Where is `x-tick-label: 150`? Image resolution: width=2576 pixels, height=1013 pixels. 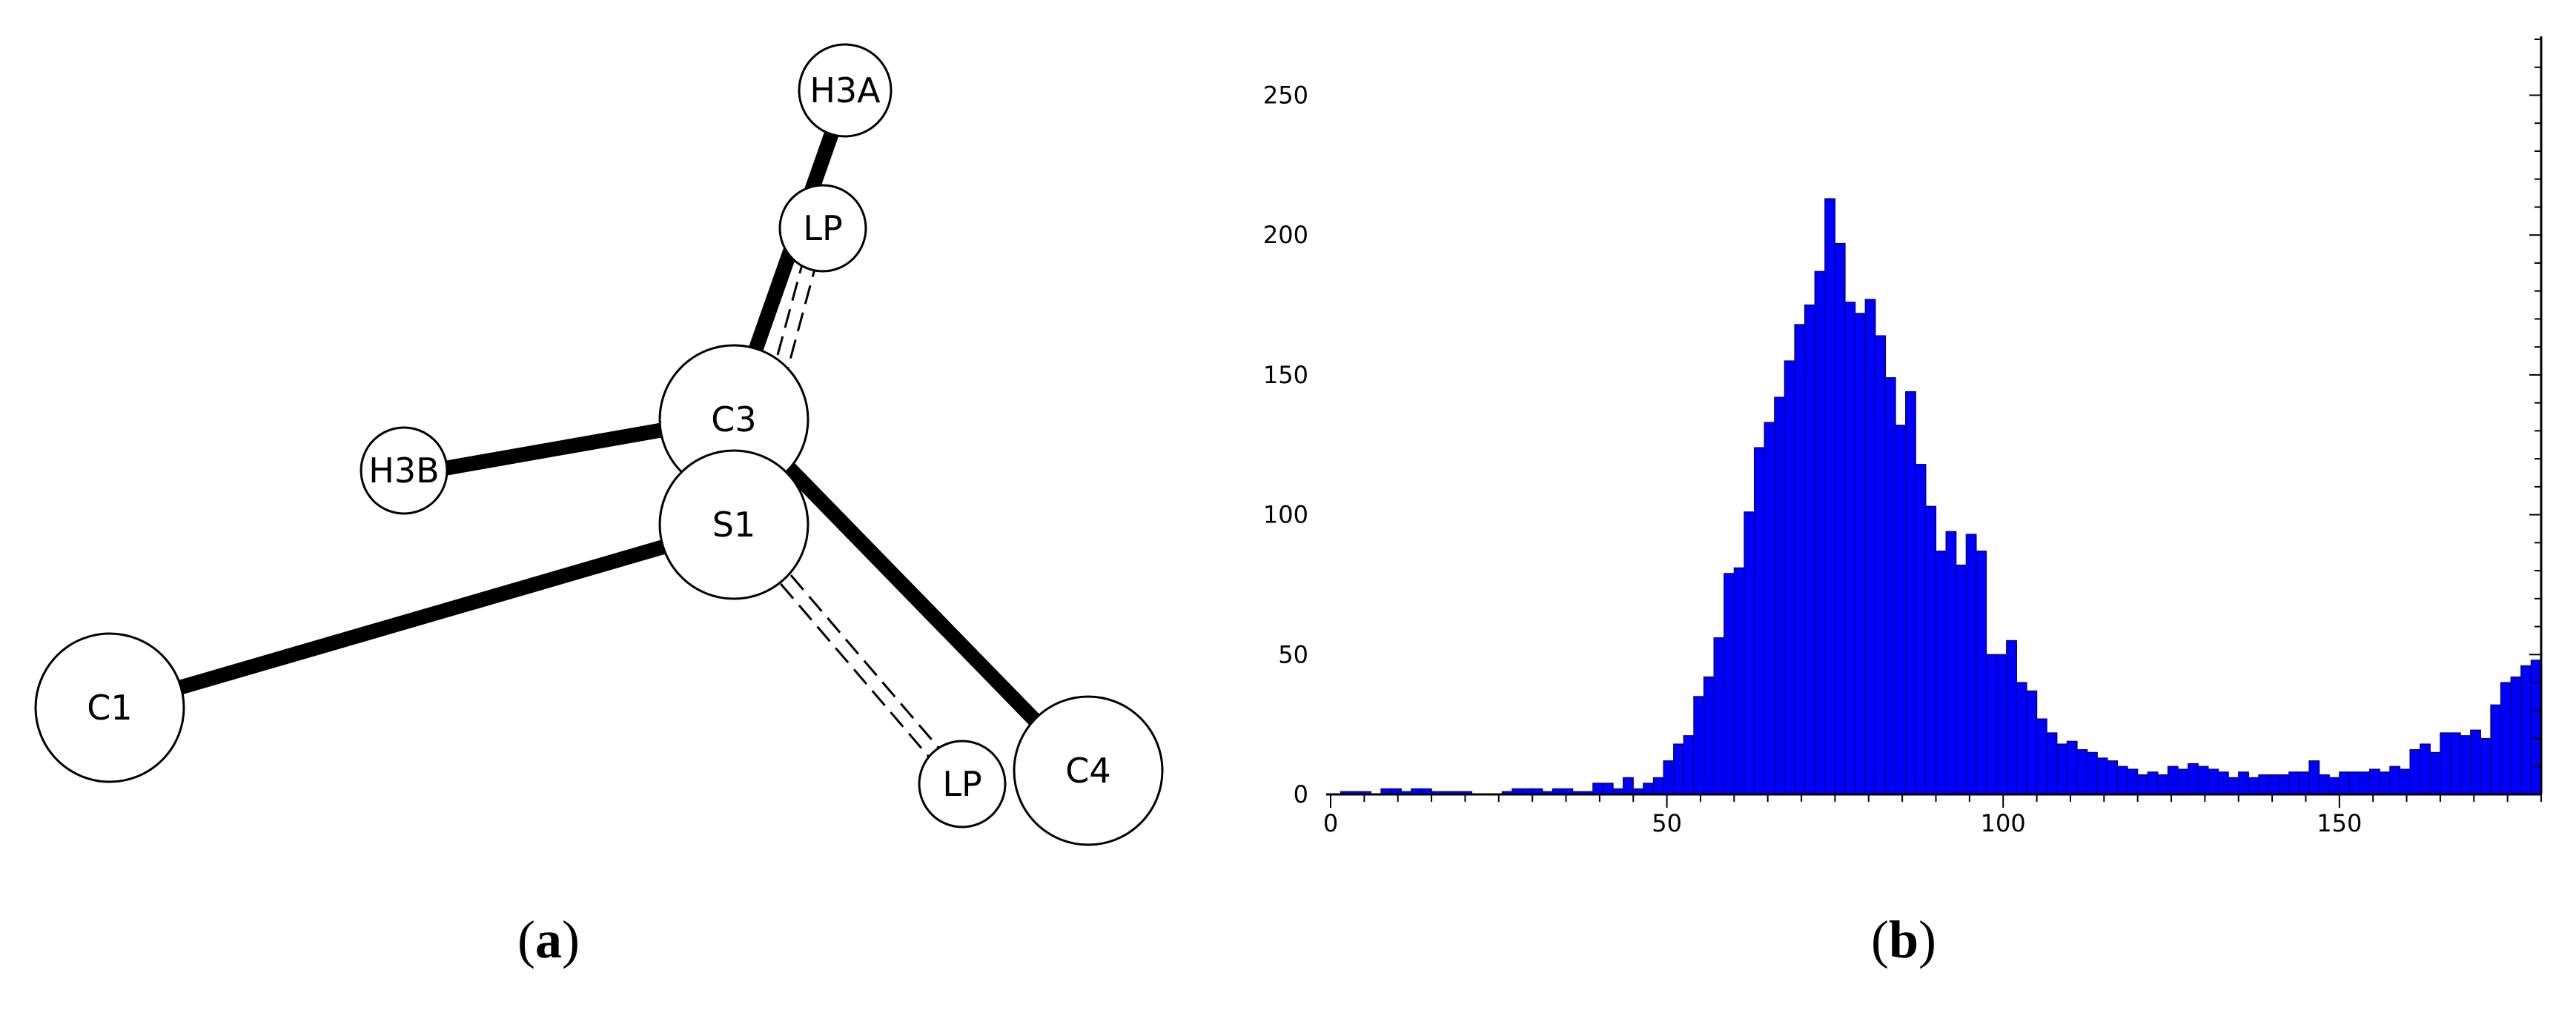 x-tick-label: 150 is located at coordinates (2339, 823).